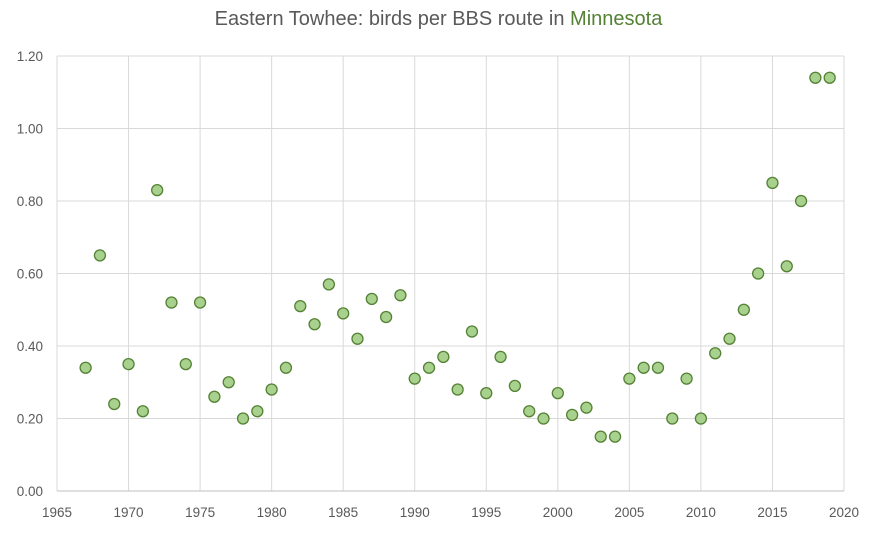 This screenshot has height=537, width=877. Describe the element at coordinates (615, 436) in the screenshot. I see `data-point-2004` at that location.